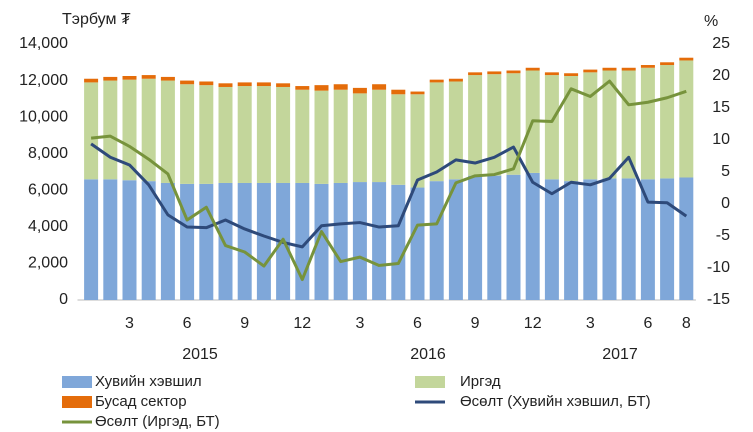  I want to click on y2-tick-label: -15, so click(718, 299).